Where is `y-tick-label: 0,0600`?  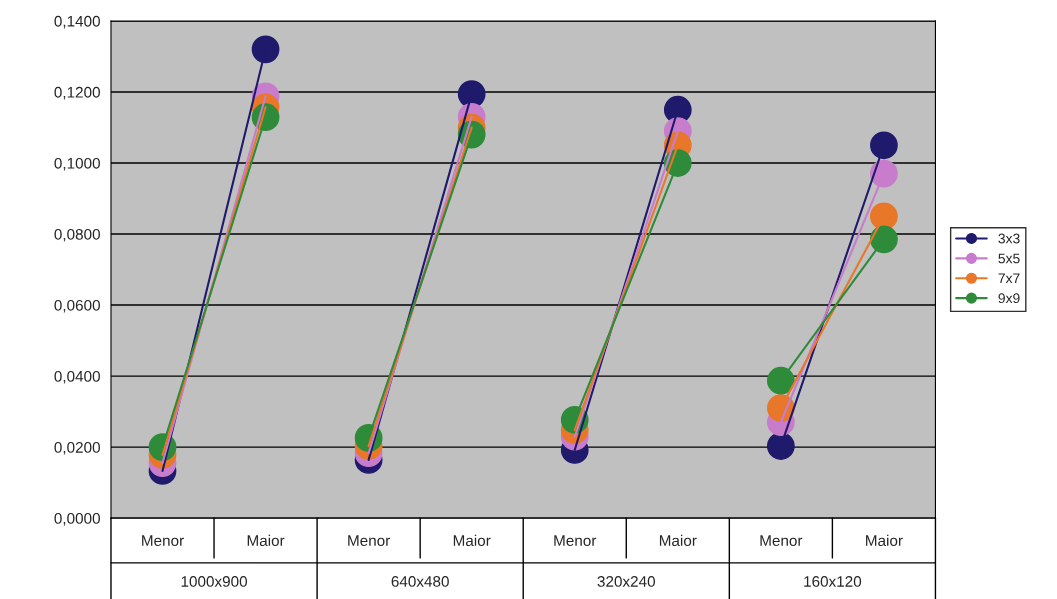
y-tick-label: 0,0600 is located at coordinates (77, 306).